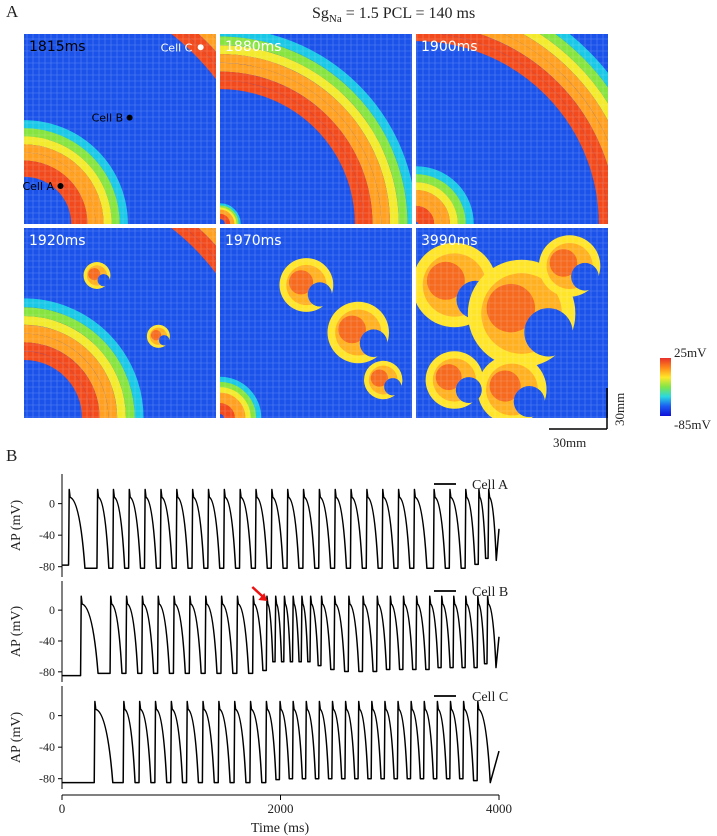 Image resolution: width=717 pixels, height=836 pixels. I want to click on panel-a-title: SgNa = 1.5 PCL = 140 ms, so click(393, 15).